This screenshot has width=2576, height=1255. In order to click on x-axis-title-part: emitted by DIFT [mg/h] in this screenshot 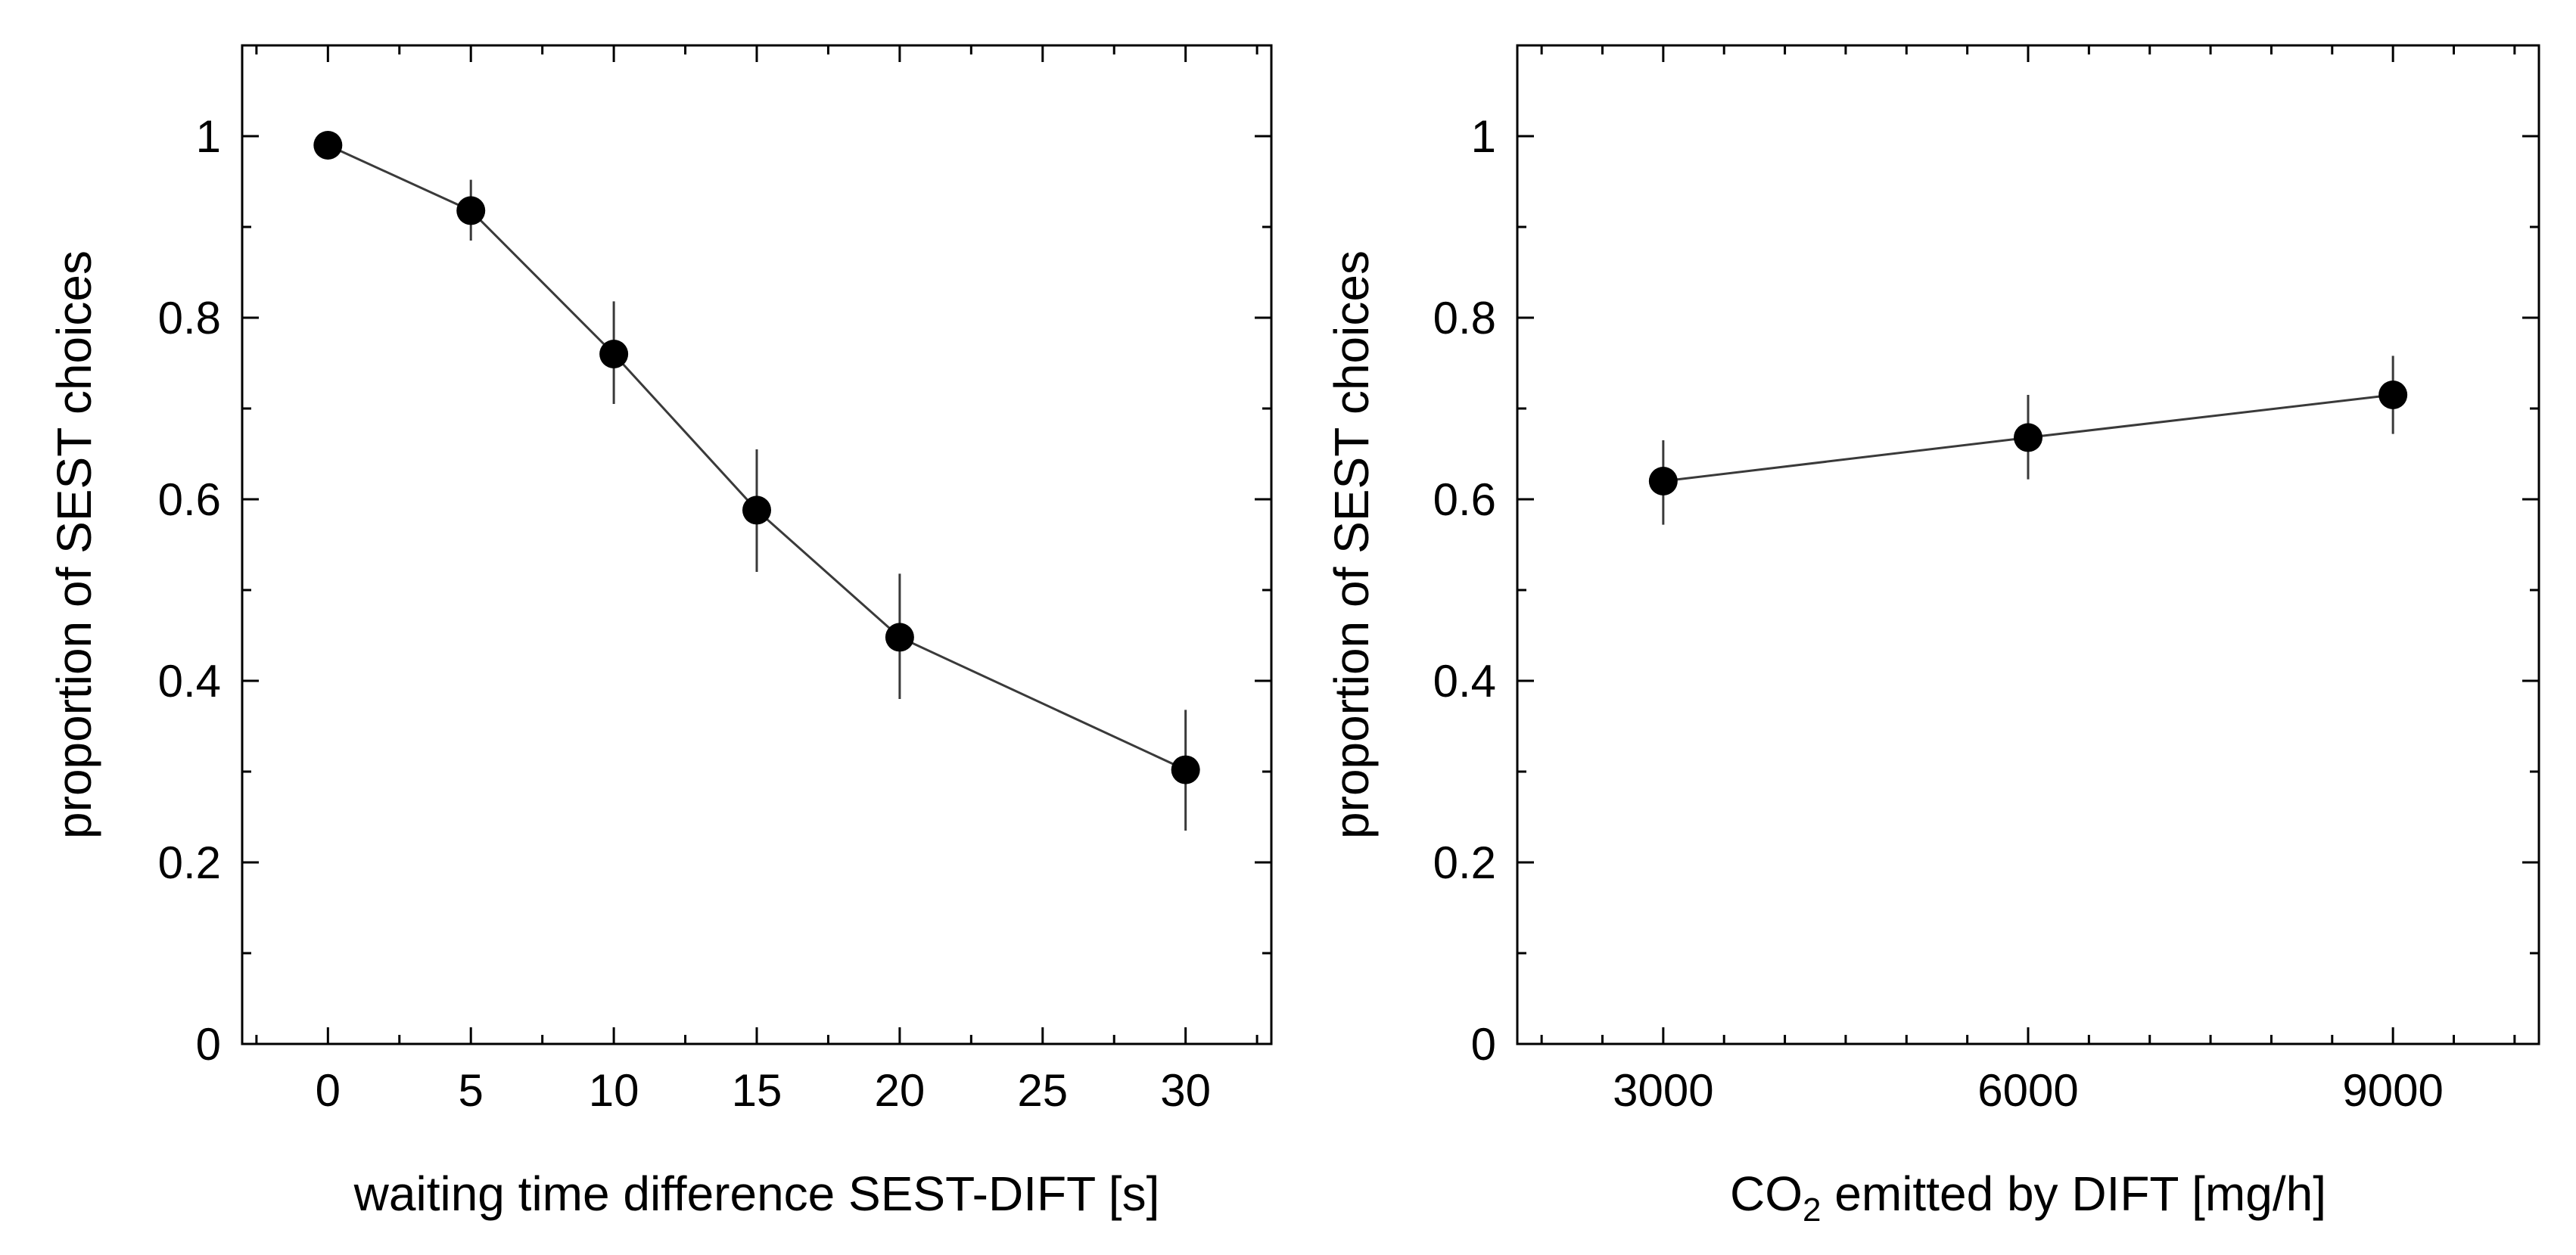, I will do `click(2074, 1193)`.